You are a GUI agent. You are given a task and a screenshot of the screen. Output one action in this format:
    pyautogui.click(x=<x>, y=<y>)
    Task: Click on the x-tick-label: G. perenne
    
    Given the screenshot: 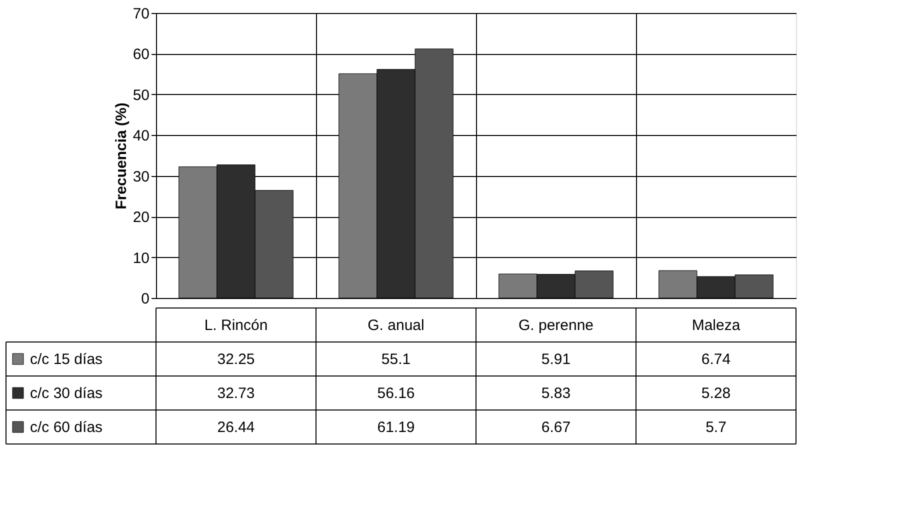 What is the action you would take?
    pyautogui.click(x=556, y=325)
    